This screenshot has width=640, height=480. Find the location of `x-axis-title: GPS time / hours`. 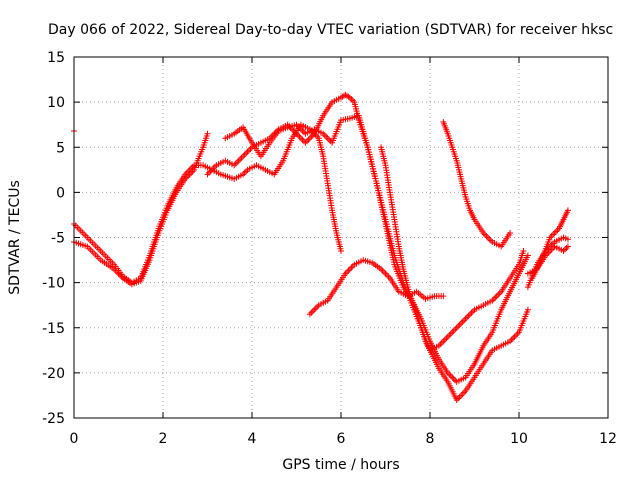

x-axis-title: GPS time / hours is located at coordinates (340, 465).